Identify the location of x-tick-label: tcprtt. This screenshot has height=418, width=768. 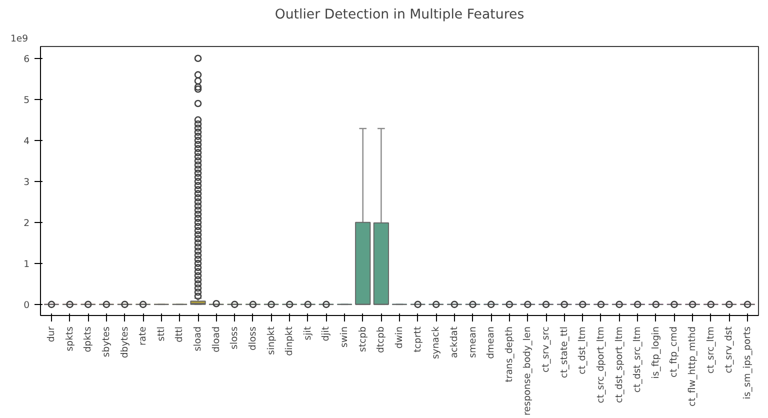
(418, 339).